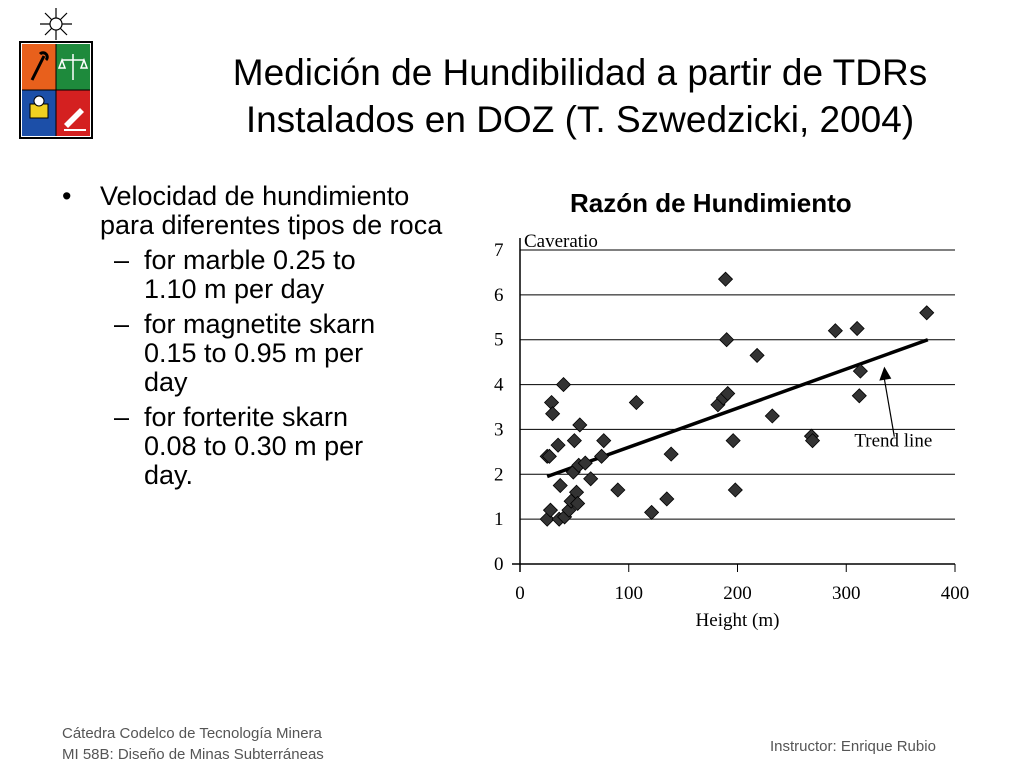 The width and height of the screenshot is (1024, 768). I want to click on star-emblem-icon, so click(56, 24).